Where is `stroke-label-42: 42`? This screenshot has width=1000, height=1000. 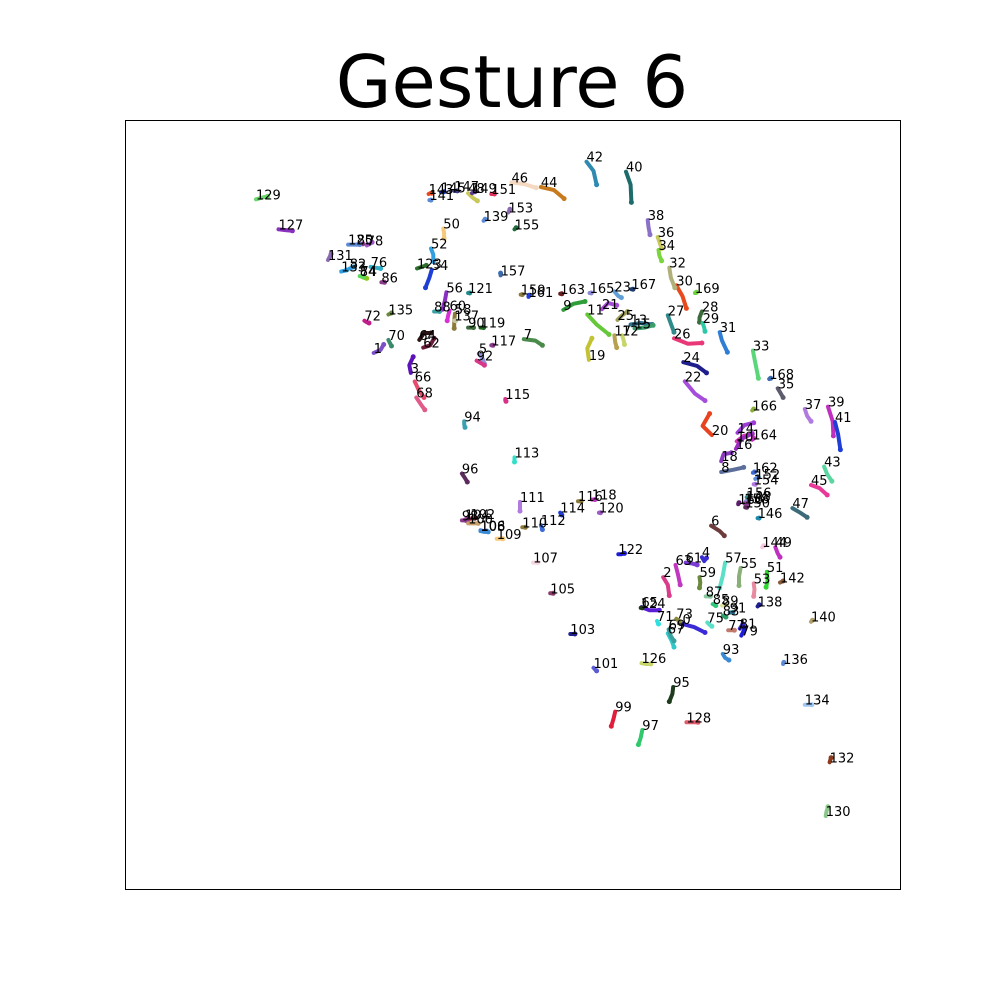 stroke-label-42: 42 is located at coordinates (595, 158).